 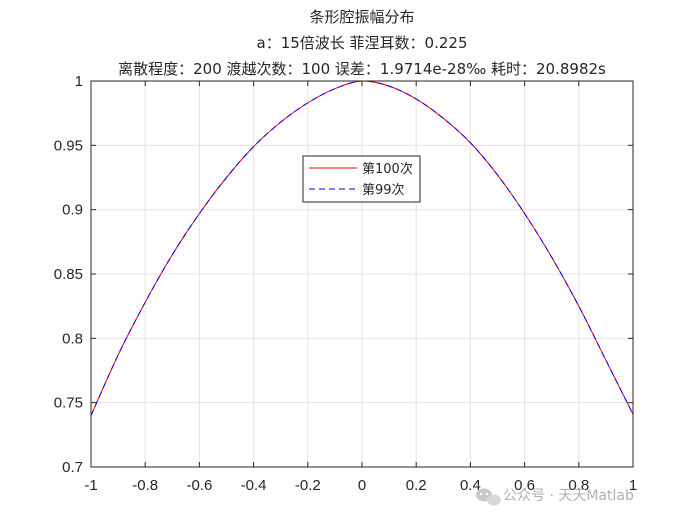 What do you see at coordinates (387, 169) in the screenshot?
I see `legend-label: 第100次` at bounding box center [387, 169].